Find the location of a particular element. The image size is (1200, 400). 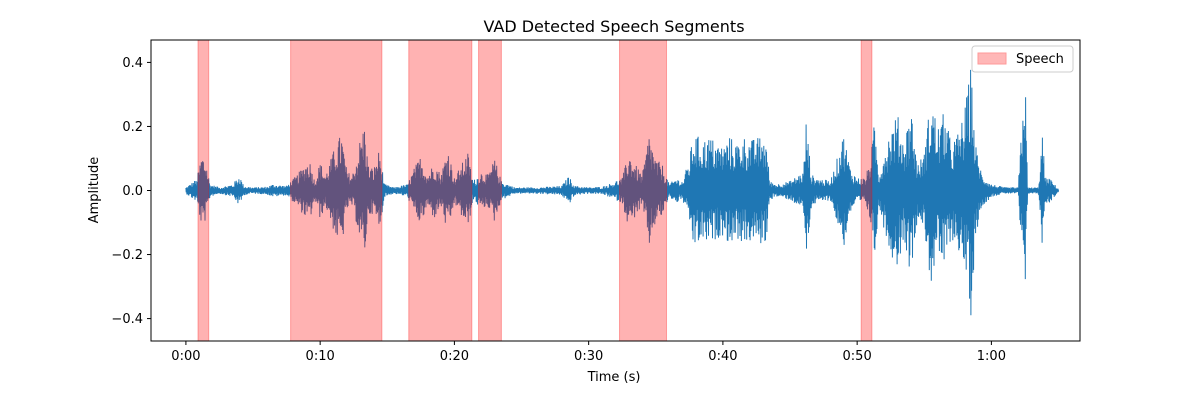

legend: Speech is located at coordinates (1022, 59).